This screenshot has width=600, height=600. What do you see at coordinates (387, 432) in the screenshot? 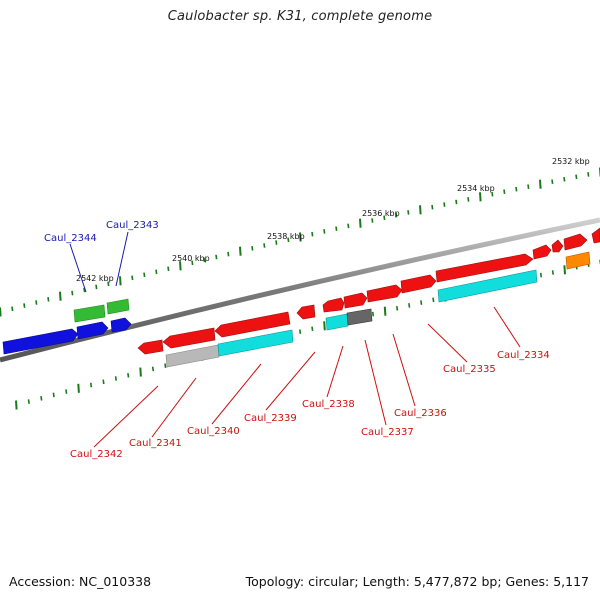
I see `label-caul-2337: Caul_2337` at bounding box center [387, 432].